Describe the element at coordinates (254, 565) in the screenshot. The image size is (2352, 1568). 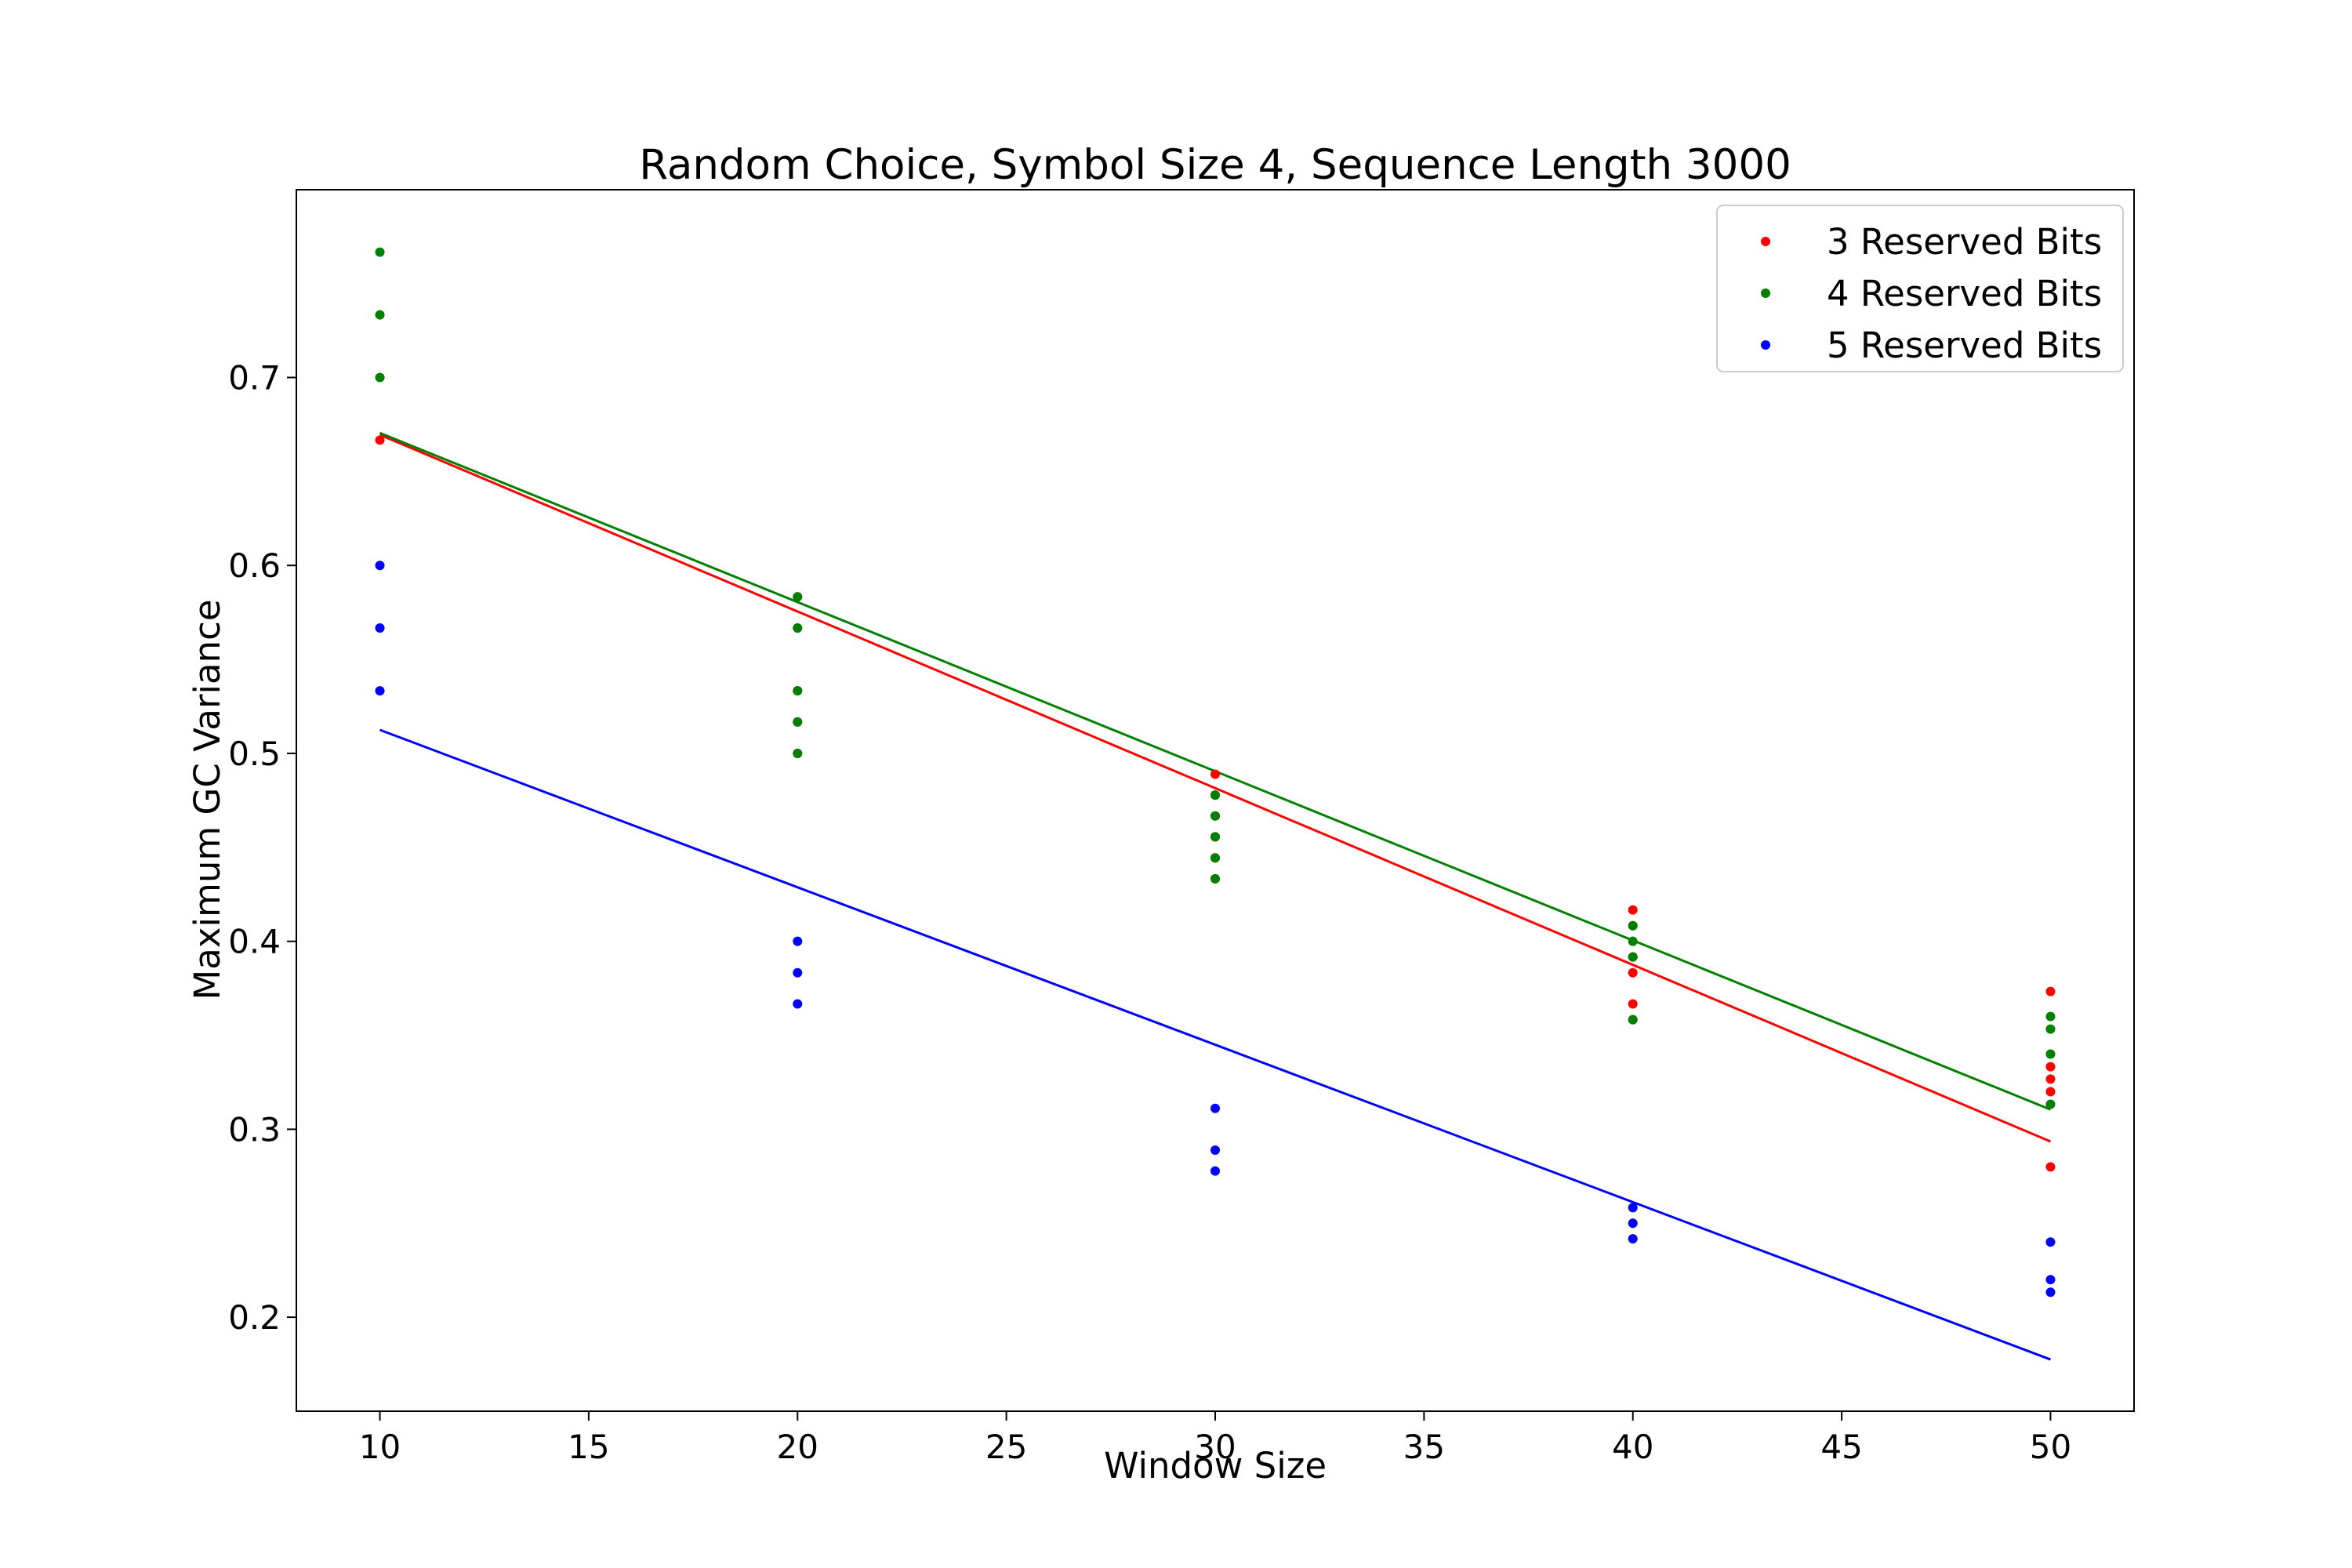
I see `y-tick-label: 0.6` at that location.